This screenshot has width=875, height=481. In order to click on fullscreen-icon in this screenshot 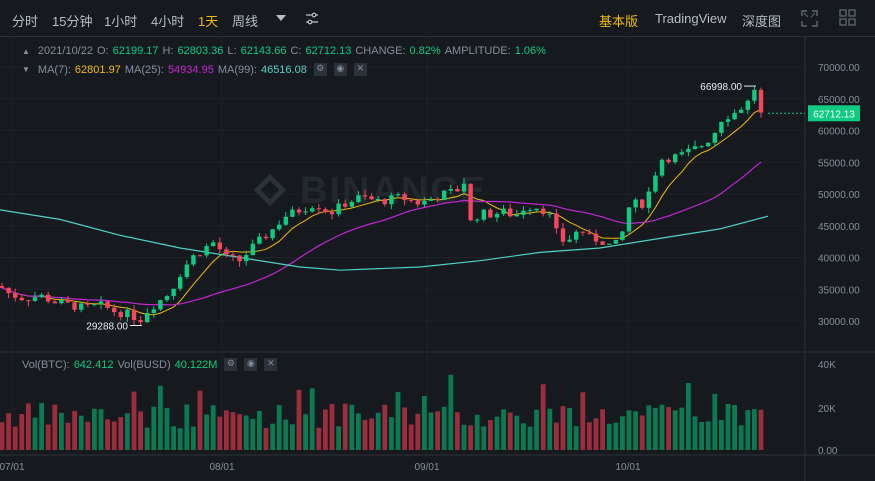, I will do `click(809, 18)`.